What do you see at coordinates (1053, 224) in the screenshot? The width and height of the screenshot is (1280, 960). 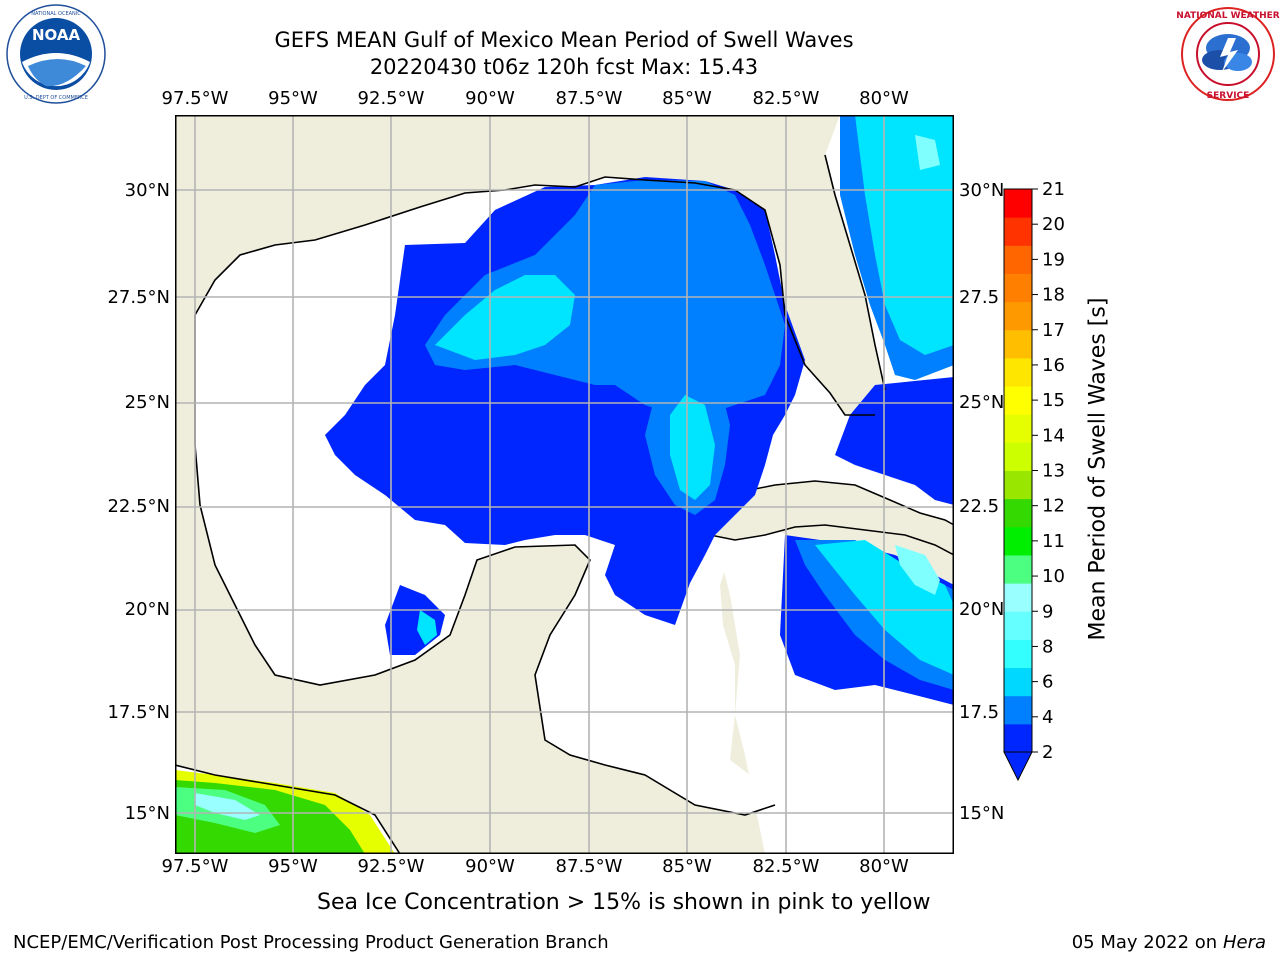 I see `colorbar-tick-label: 20` at bounding box center [1053, 224].